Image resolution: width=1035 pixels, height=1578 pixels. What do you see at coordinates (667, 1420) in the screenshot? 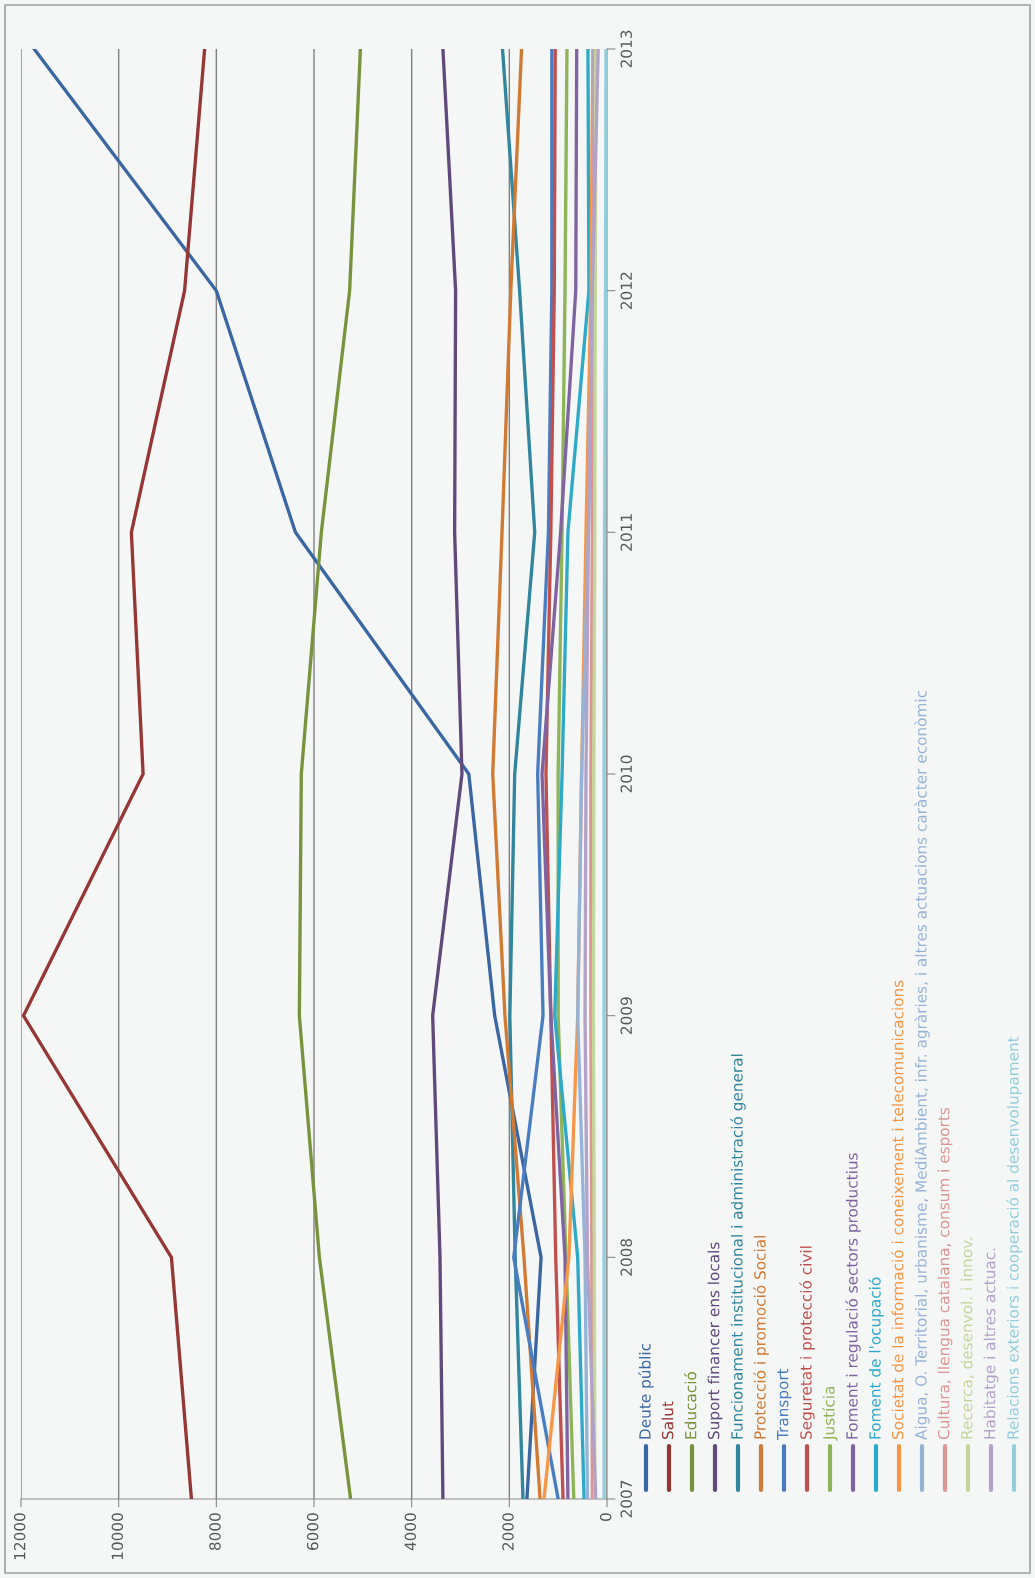
I see `text: Salut` at bounding box center [667, 1420].